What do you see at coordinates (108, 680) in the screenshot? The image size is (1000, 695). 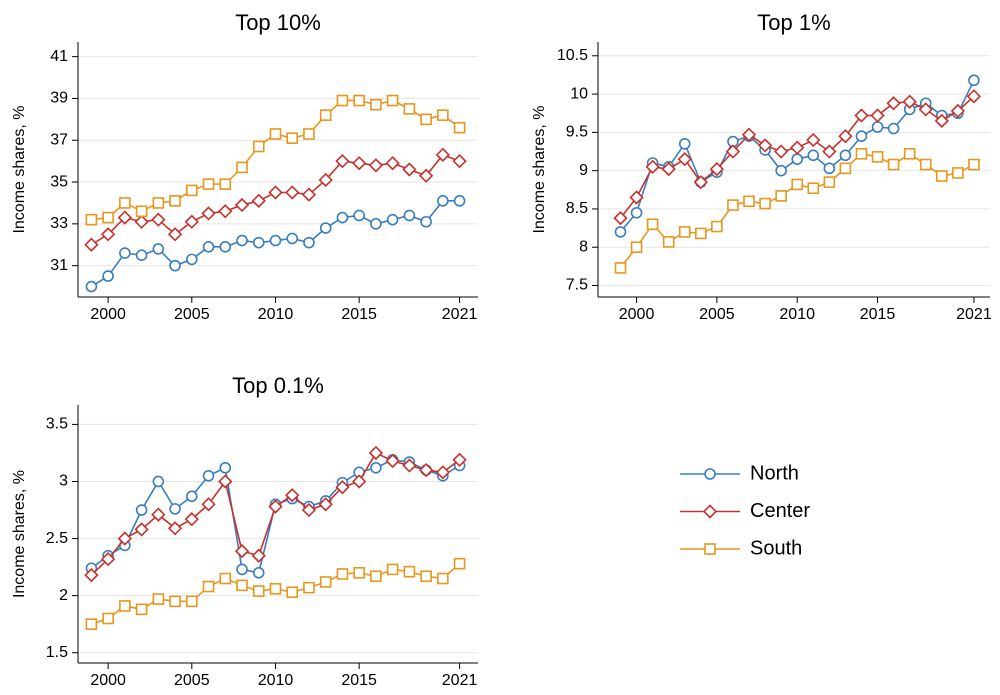 I see `x-tick-label: 2000` at bounding box center [108, 680].